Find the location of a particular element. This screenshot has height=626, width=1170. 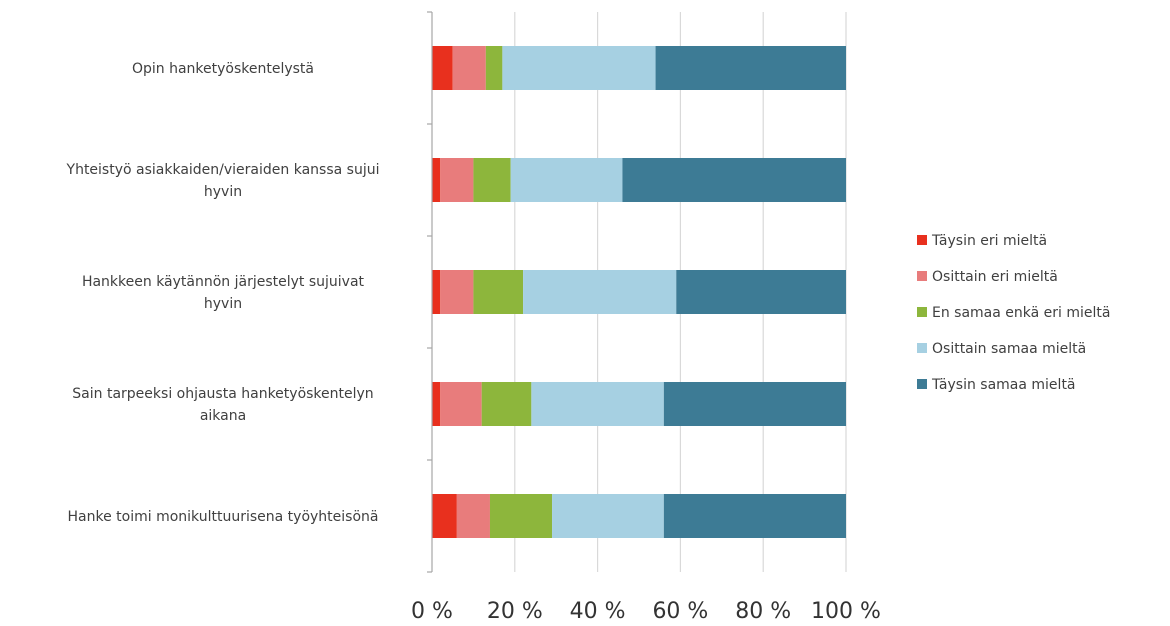

category-label-line: Opin hanketyöskentelystä is located at coordinates (223, 69).